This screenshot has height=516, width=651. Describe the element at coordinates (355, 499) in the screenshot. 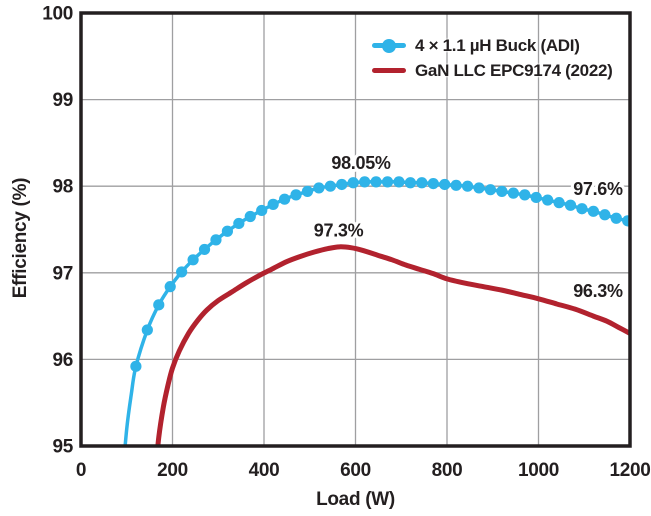

I see `x-axis-title: Load (W)` at that location.